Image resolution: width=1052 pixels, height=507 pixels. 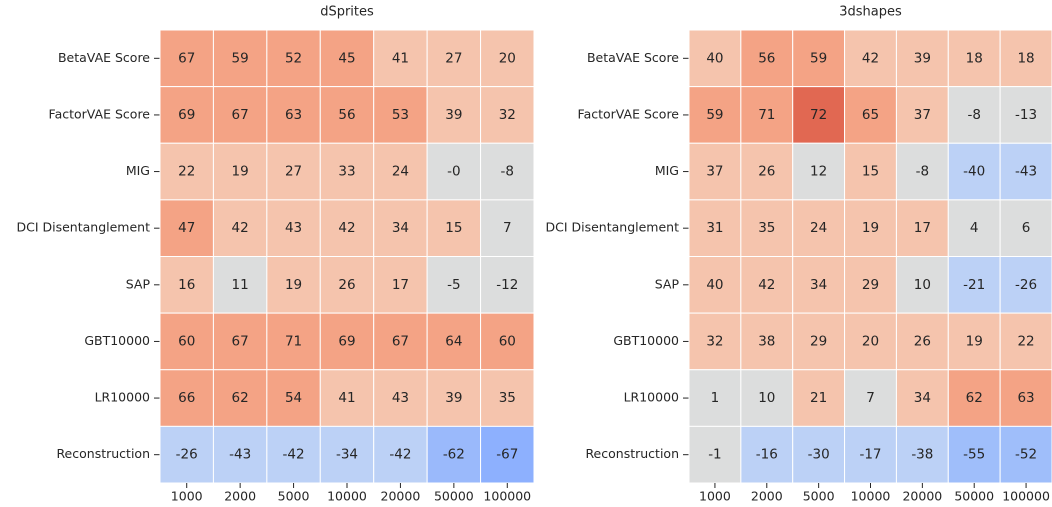 I want to click on y-tick-label: DCI Disentanglement, so click(x=612, y=227).